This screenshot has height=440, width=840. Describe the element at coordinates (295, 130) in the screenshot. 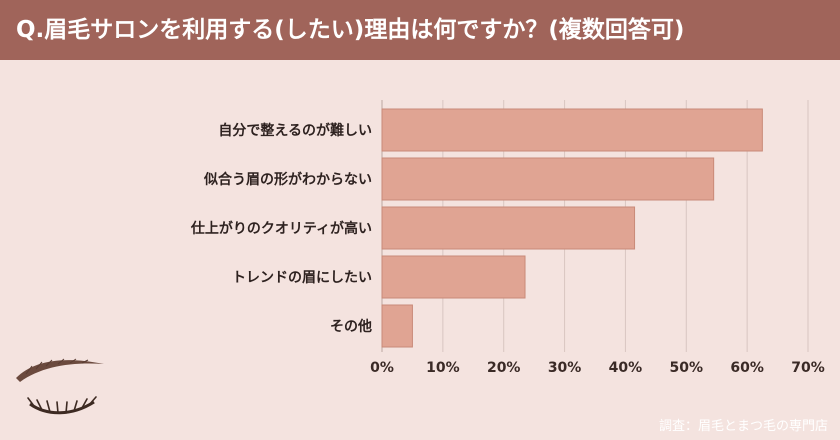

I see `category-label-0: 自分で整えるのが難しい` at that location.